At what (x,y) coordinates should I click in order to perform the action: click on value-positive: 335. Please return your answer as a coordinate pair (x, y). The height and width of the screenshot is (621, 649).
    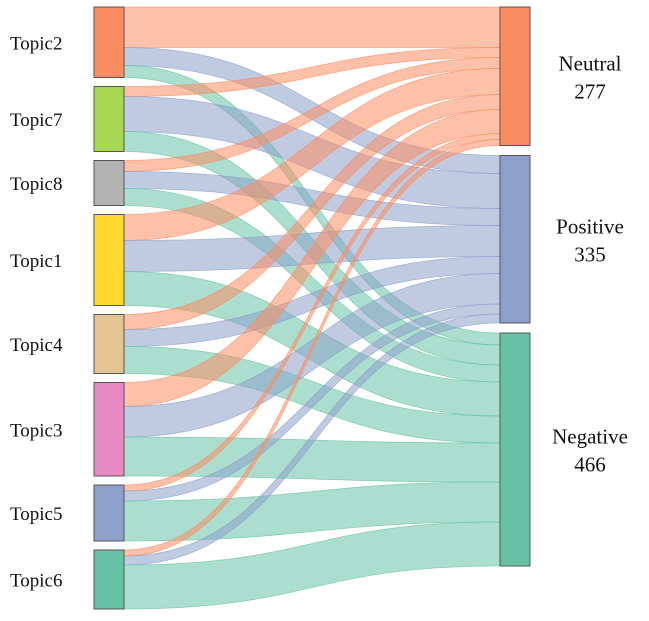
    Looking at the image, I should click on (590, 254).